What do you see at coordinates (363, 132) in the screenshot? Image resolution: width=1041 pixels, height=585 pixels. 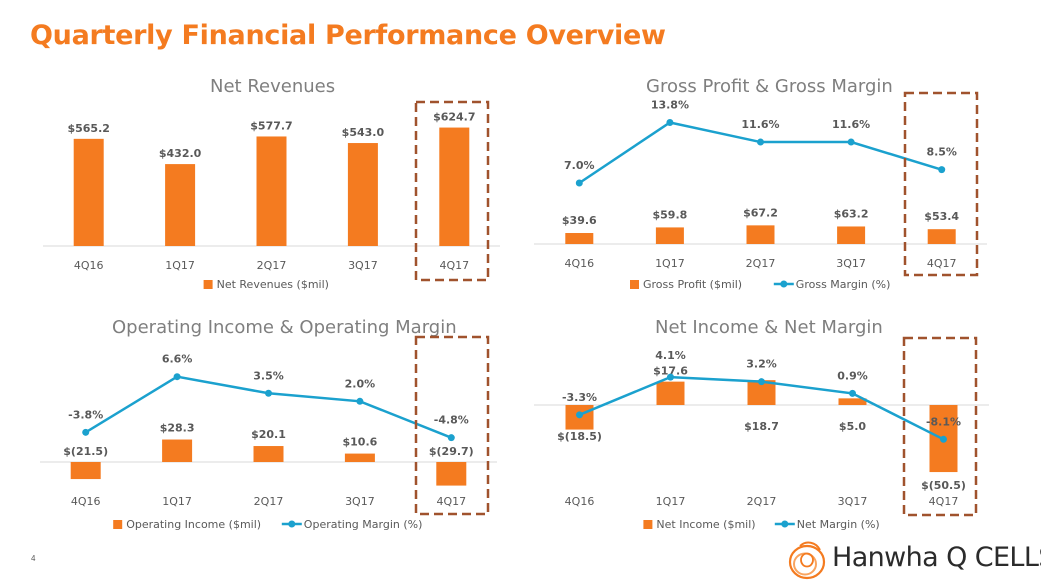 I see `bar-value-label: $543.0` at bounding box center [363, 132].